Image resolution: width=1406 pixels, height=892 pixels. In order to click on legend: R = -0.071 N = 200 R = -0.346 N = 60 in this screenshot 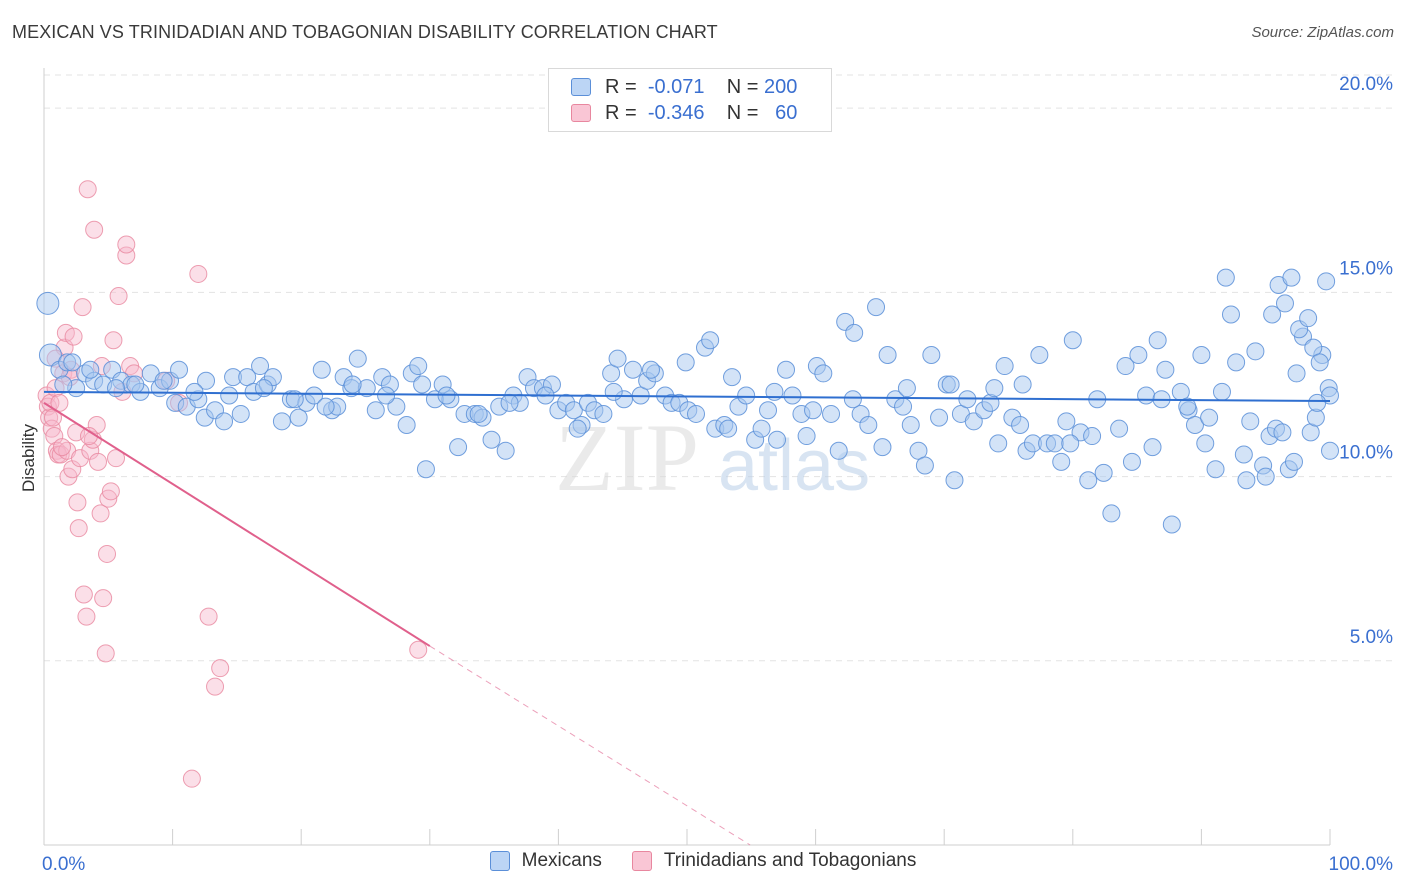, I will do `click(690, 100)`.